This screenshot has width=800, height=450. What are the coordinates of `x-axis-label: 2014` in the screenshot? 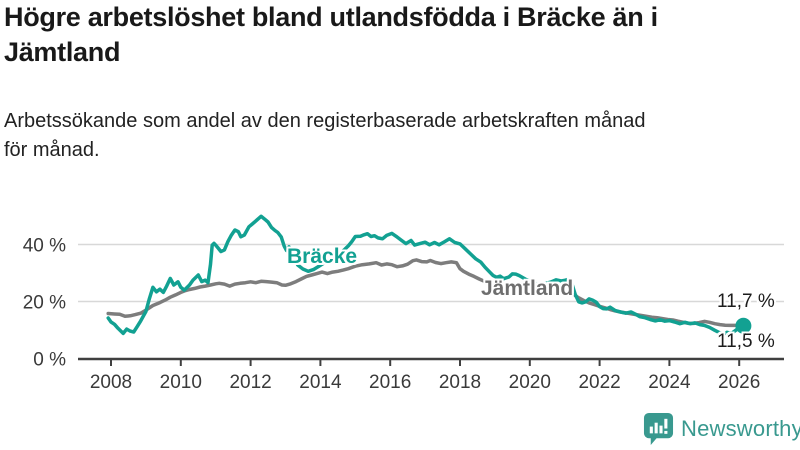 It's located at (320, 382).